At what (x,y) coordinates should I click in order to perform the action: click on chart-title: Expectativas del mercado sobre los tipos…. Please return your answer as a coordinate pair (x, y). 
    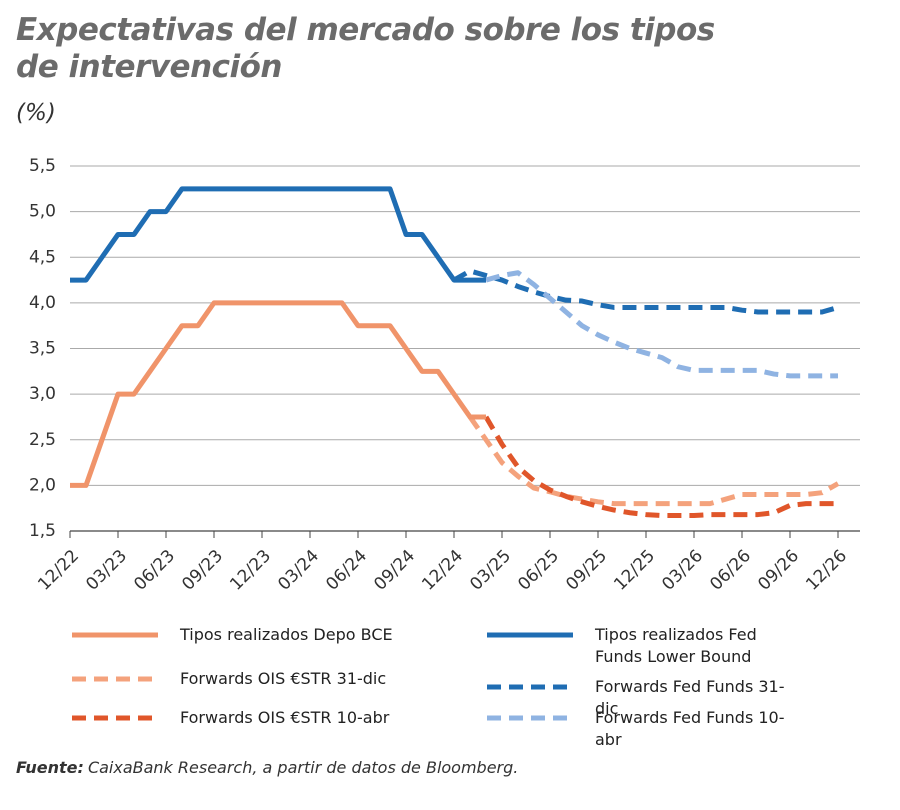
    Looking at the image, I should click on (365, 48).